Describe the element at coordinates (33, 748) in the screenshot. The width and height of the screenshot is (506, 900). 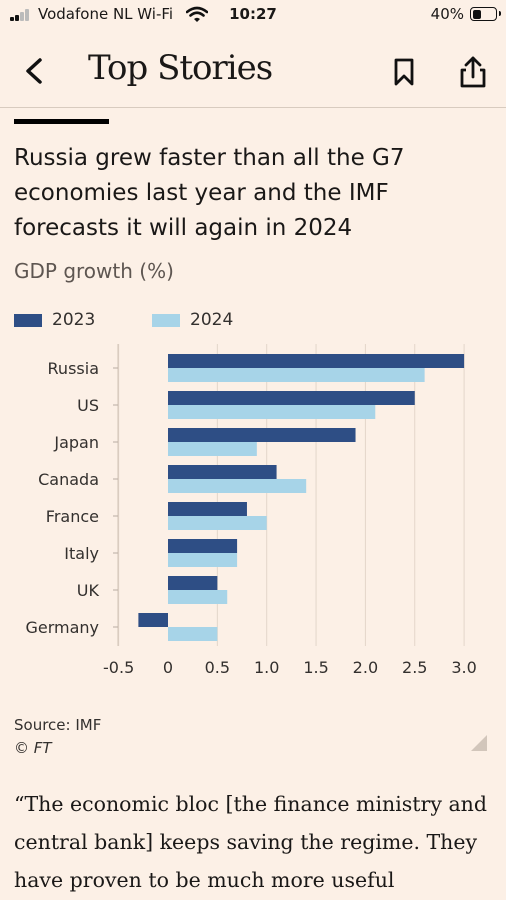
I see `chart-copyright: © FT` at that location.